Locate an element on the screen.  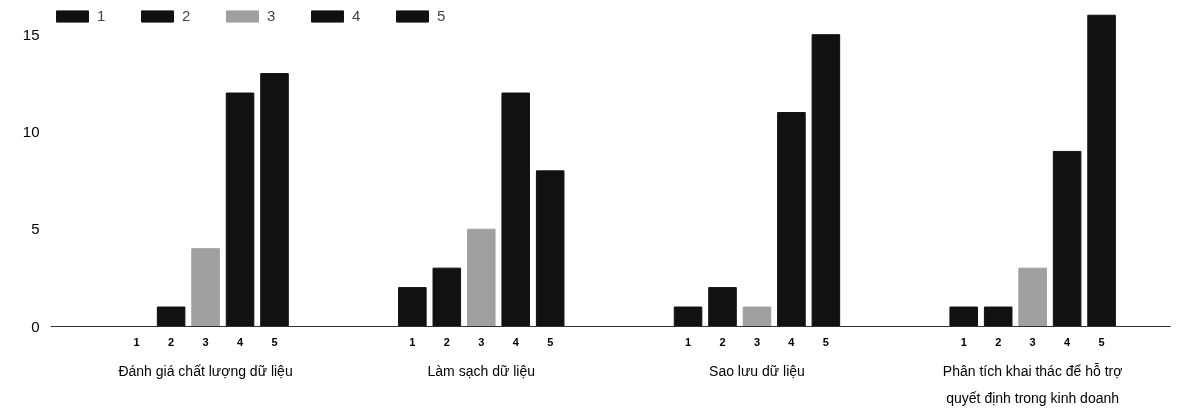
x-tick-label: Đánh giá chất lượng dữ liệu is located at coordinates (205, 370).